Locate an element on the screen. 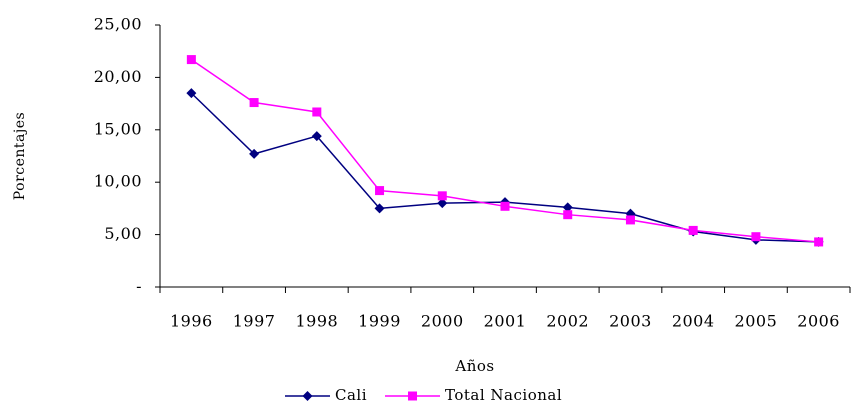  x-tick-label: 2004 is located at coordinates (693, 321).